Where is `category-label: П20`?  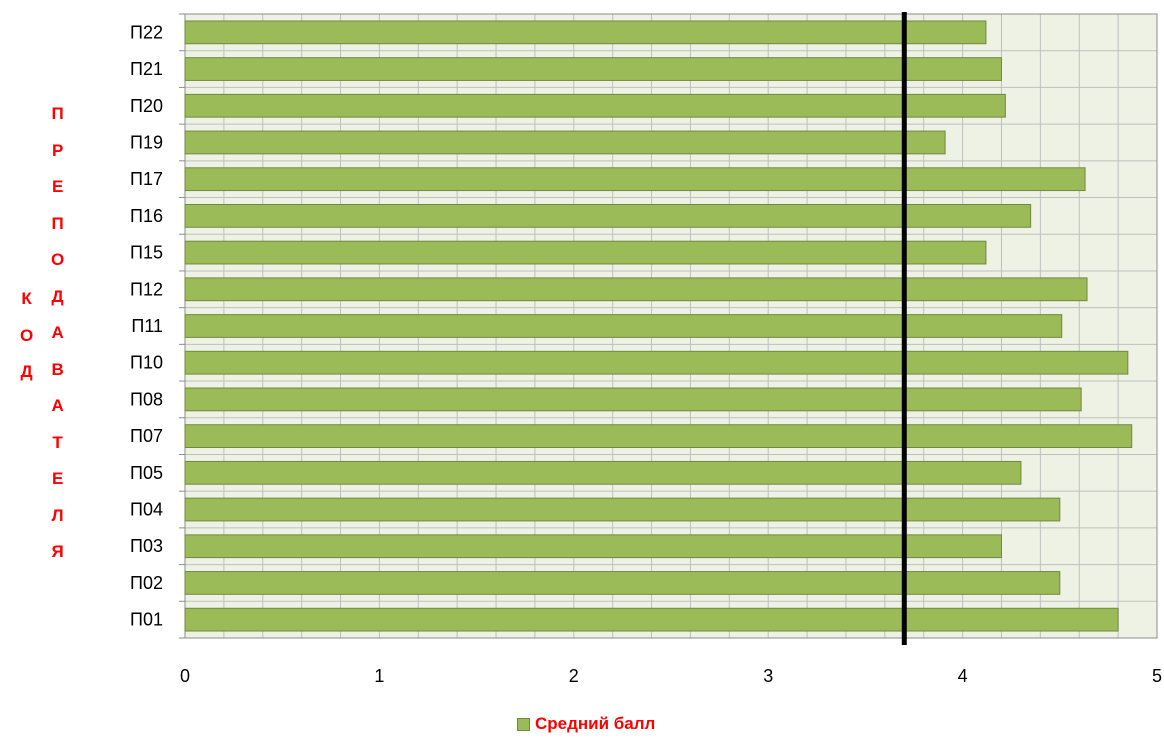 category-label: П20 is located at coordinates (146, 106).